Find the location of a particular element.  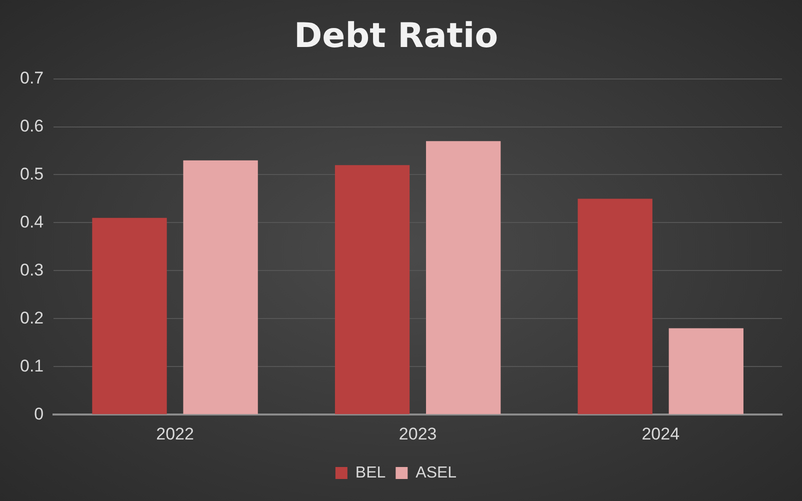

x-tick-label: 2024 is located at coordinates (661, 434).